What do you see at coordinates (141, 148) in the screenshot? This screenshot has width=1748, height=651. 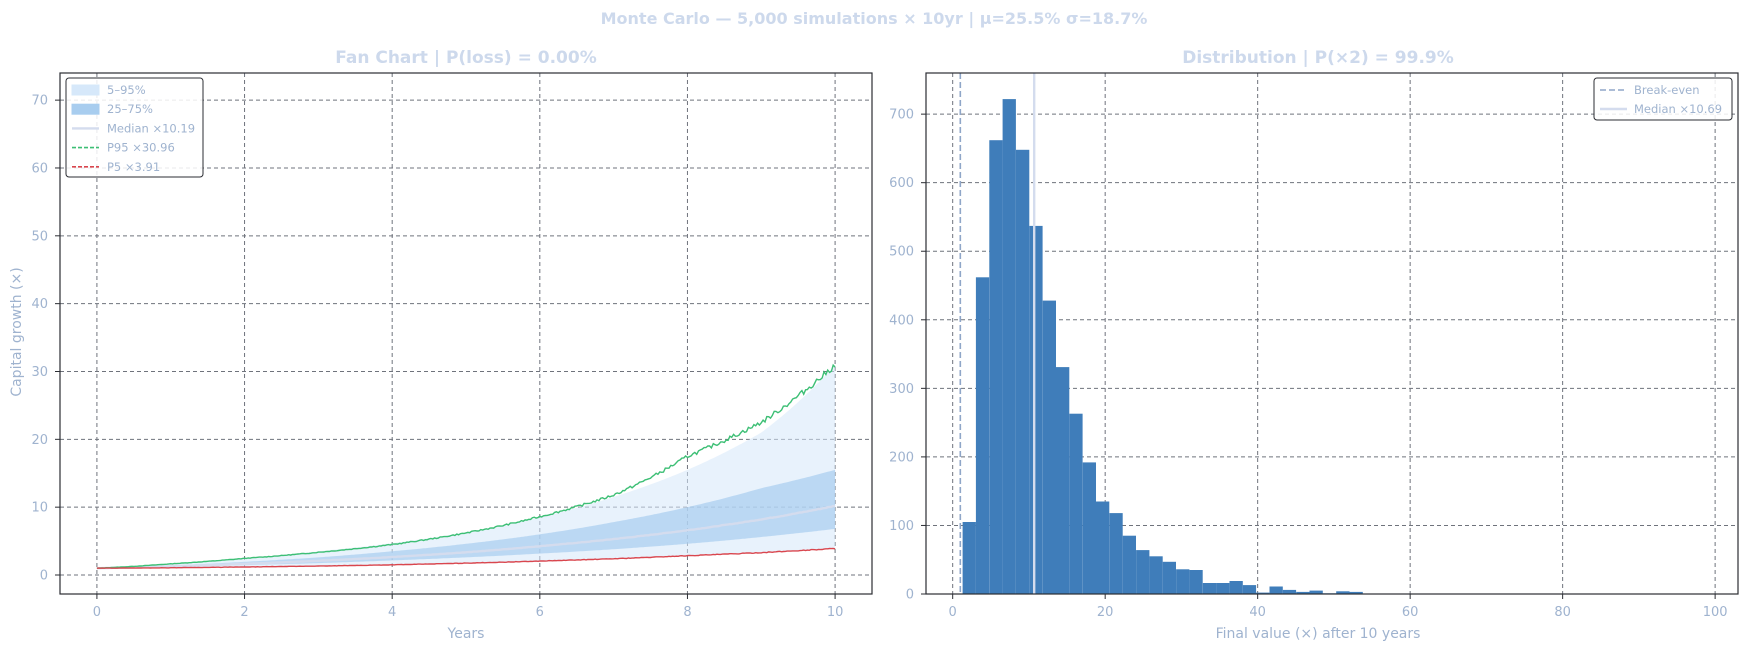 I see `legend-label: P95 ×30.96` at bounding box center [141, 148].